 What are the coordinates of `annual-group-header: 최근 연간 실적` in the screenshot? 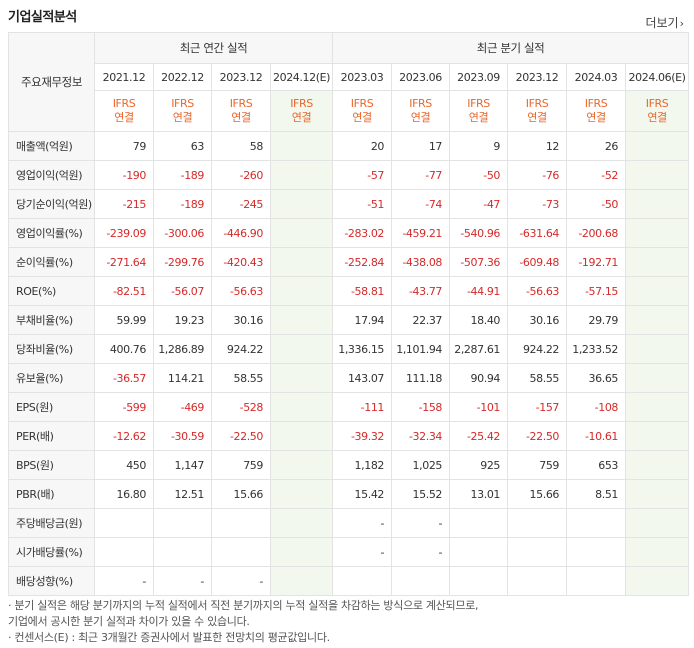 It's located at (213, 48).